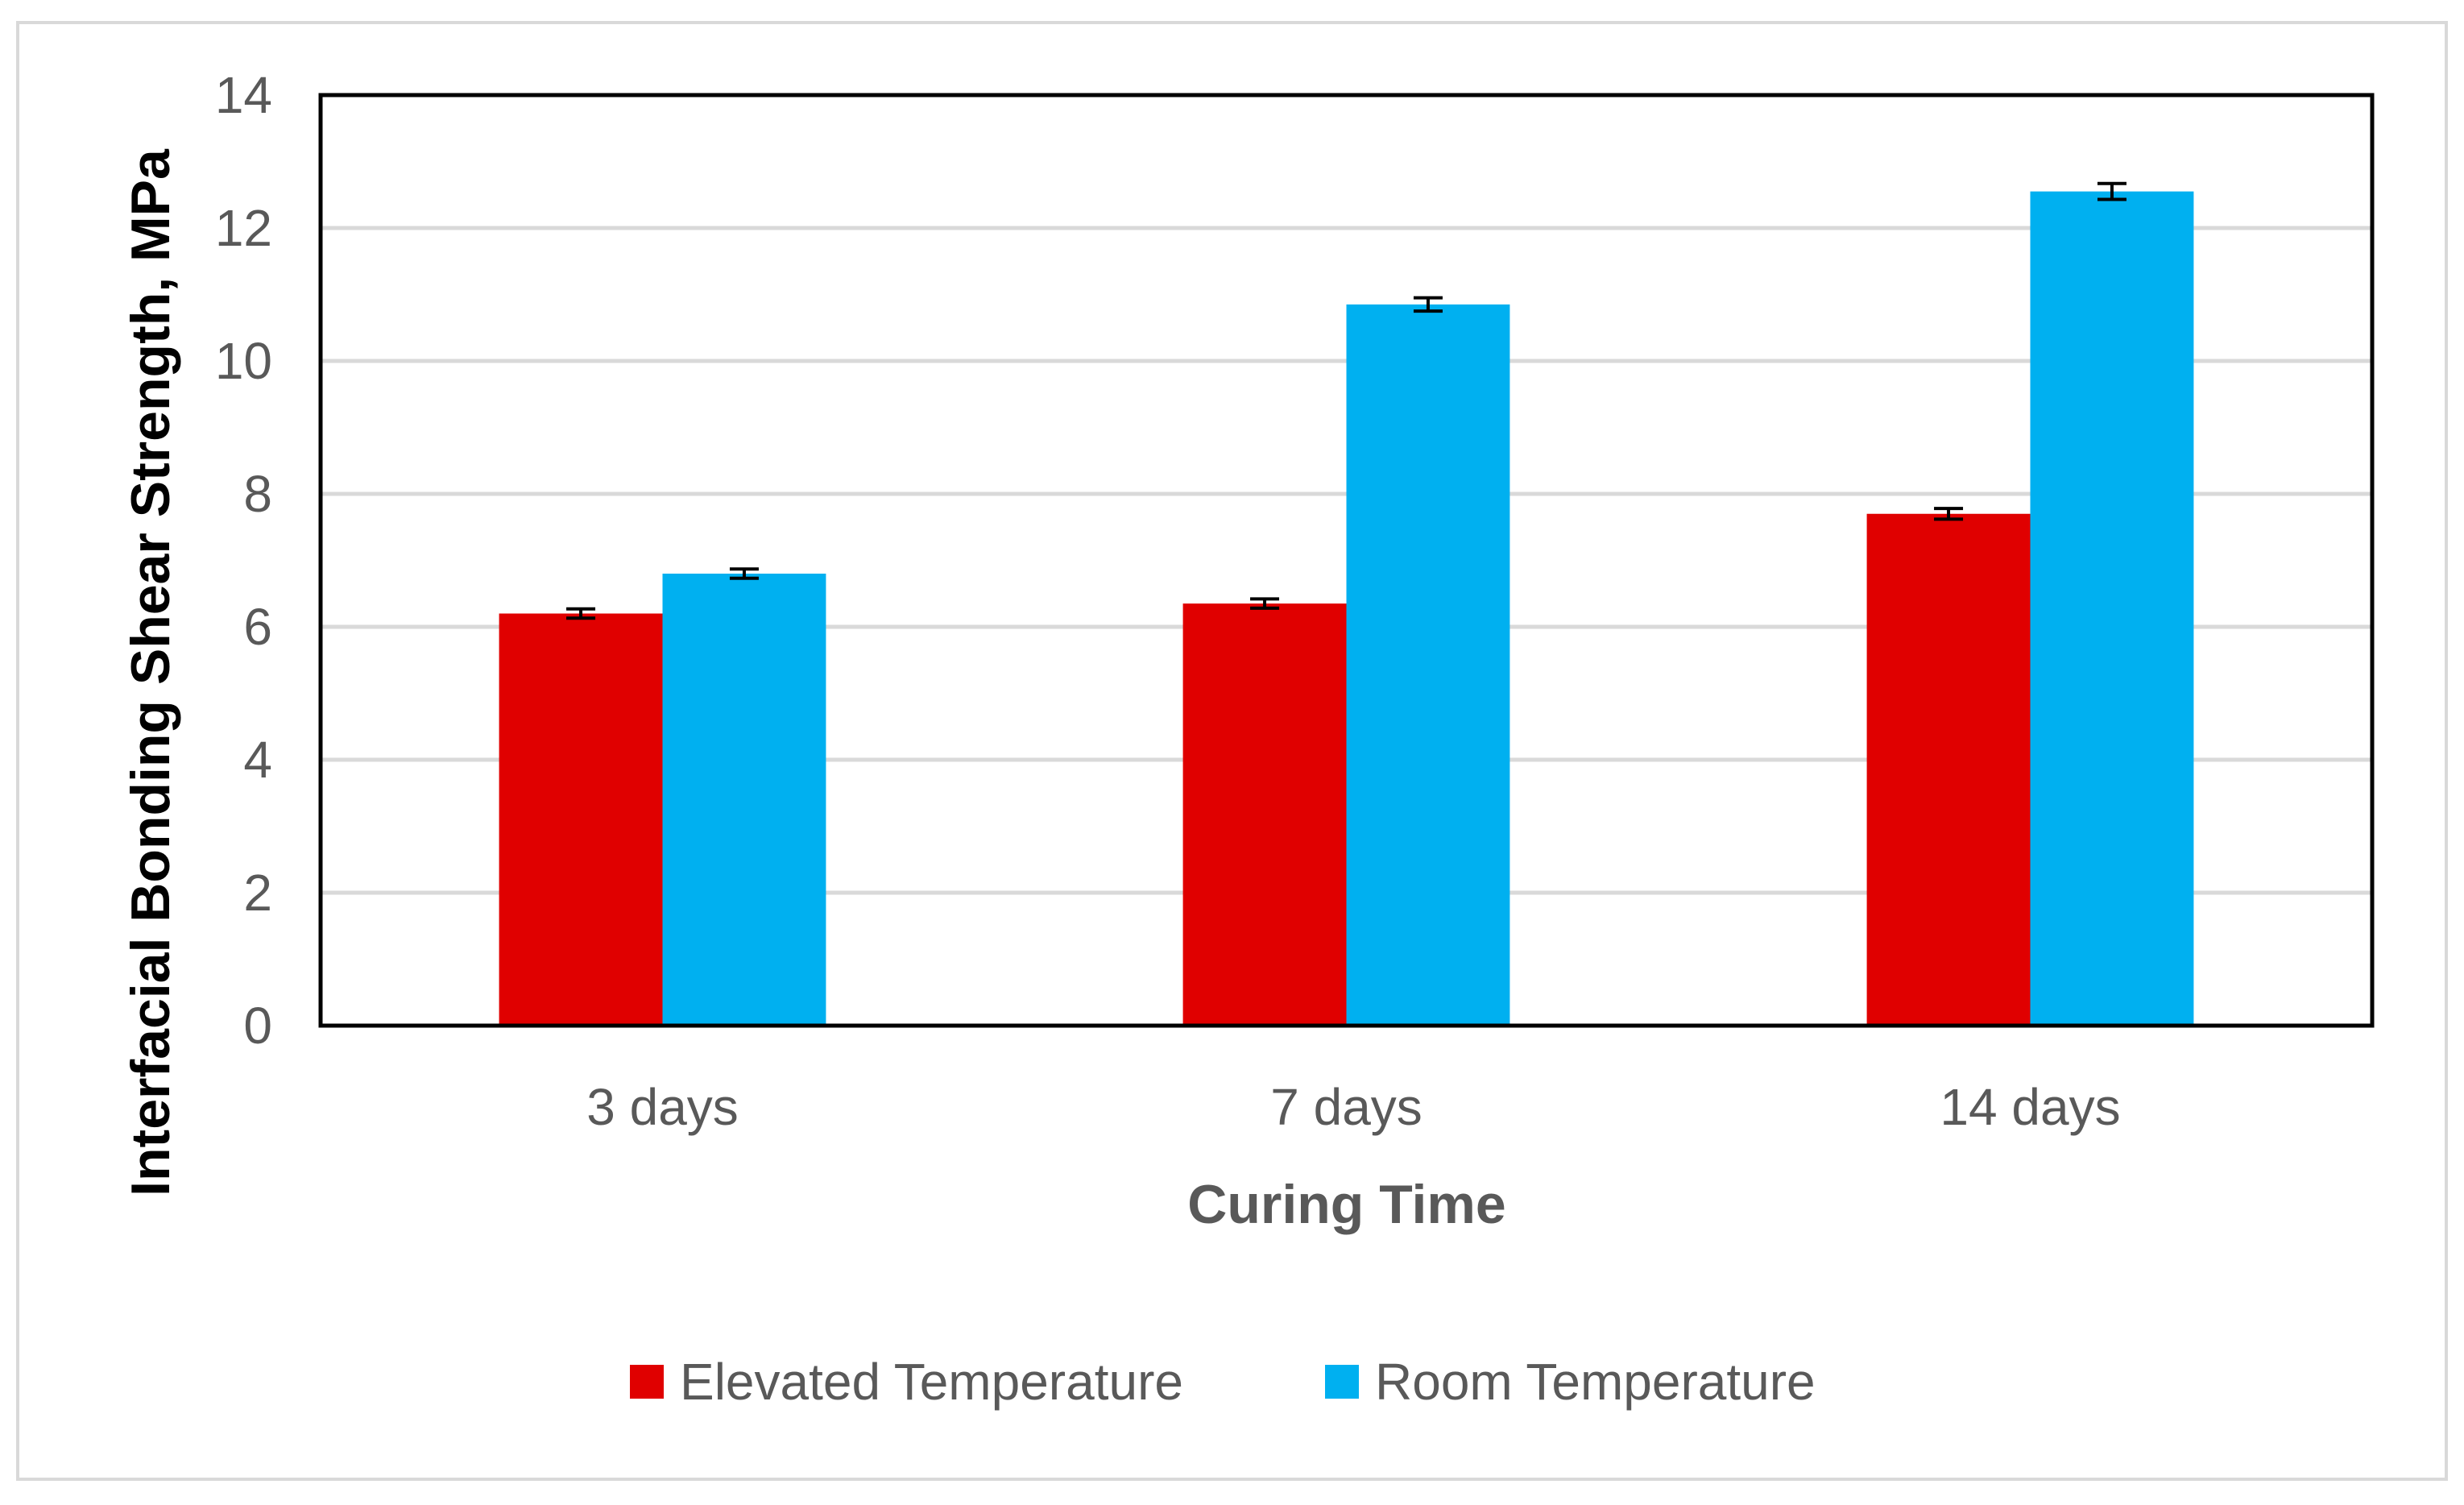  Describe the element at coordinates (1346, 1107) in the screenshot. I see `x-tick-label: 7 days` at that location.